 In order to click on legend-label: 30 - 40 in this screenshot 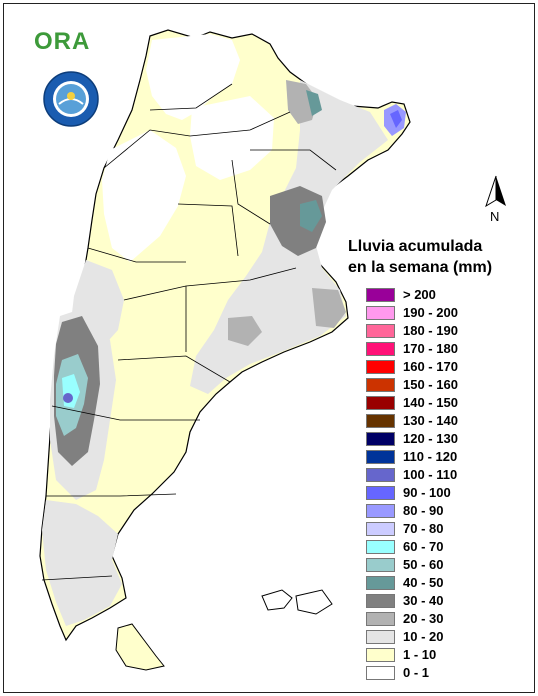, I will do `click(423, 600)`.